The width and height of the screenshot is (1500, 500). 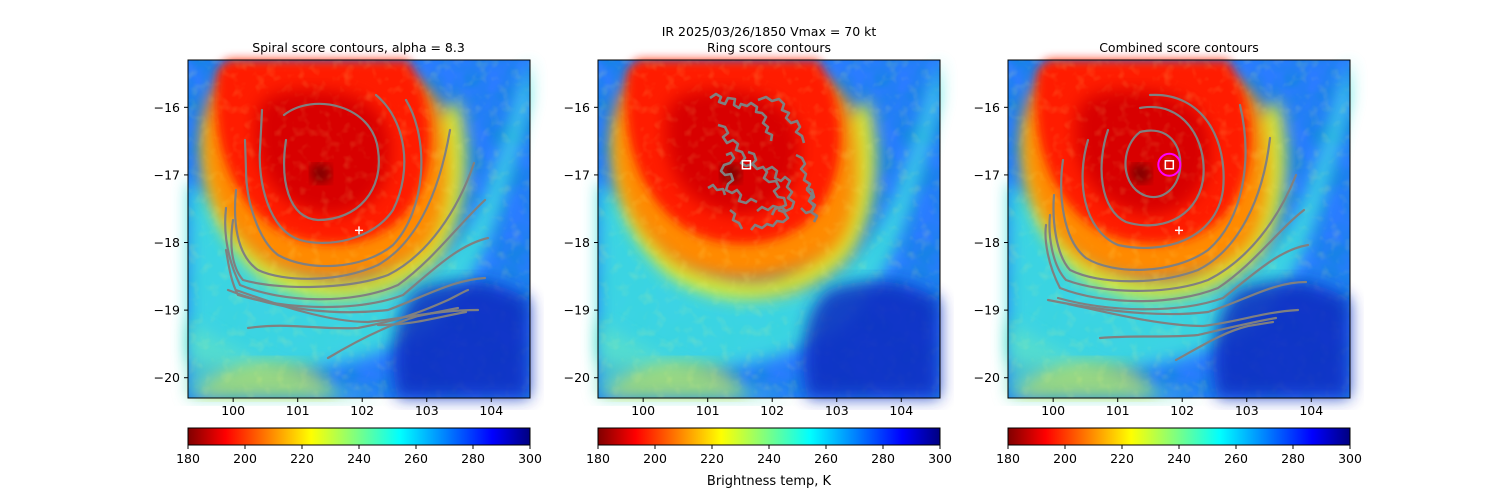 What do you see at coordinates (1179, 446) in the screenshot?
I see `colorbar-combined: 180 200 220 240 260 280 300` at bounding box center [1179, 446].